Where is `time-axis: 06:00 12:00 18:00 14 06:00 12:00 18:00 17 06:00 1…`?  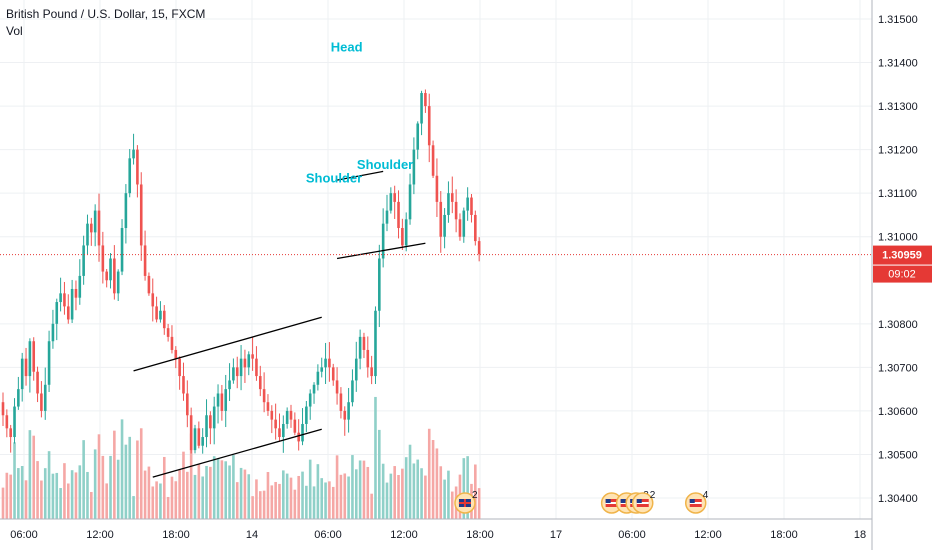
time-axis: 06:00 12:00 18:00 14 06:00 12:00 18:00 17 06:00 1… is located at coordinates (436, 529).